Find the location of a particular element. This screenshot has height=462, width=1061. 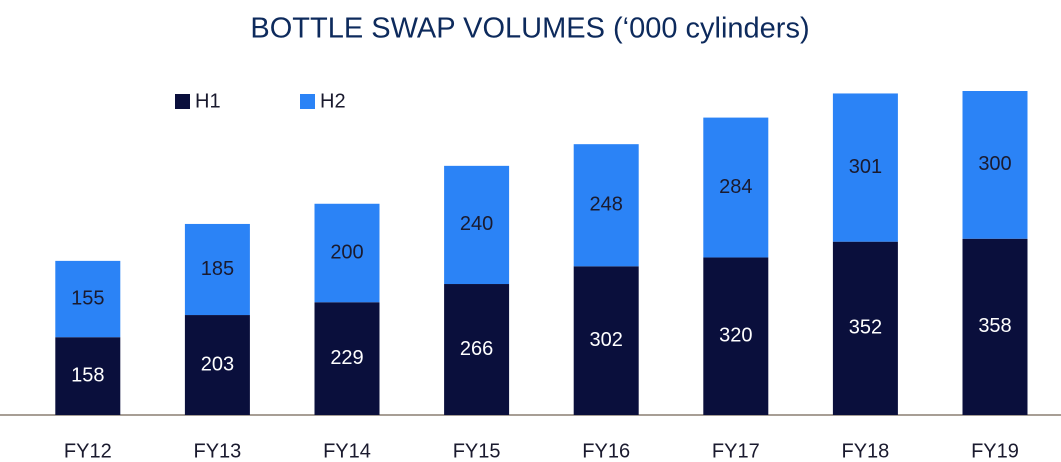

data-label: 352 is located at coordinates (865, 328).